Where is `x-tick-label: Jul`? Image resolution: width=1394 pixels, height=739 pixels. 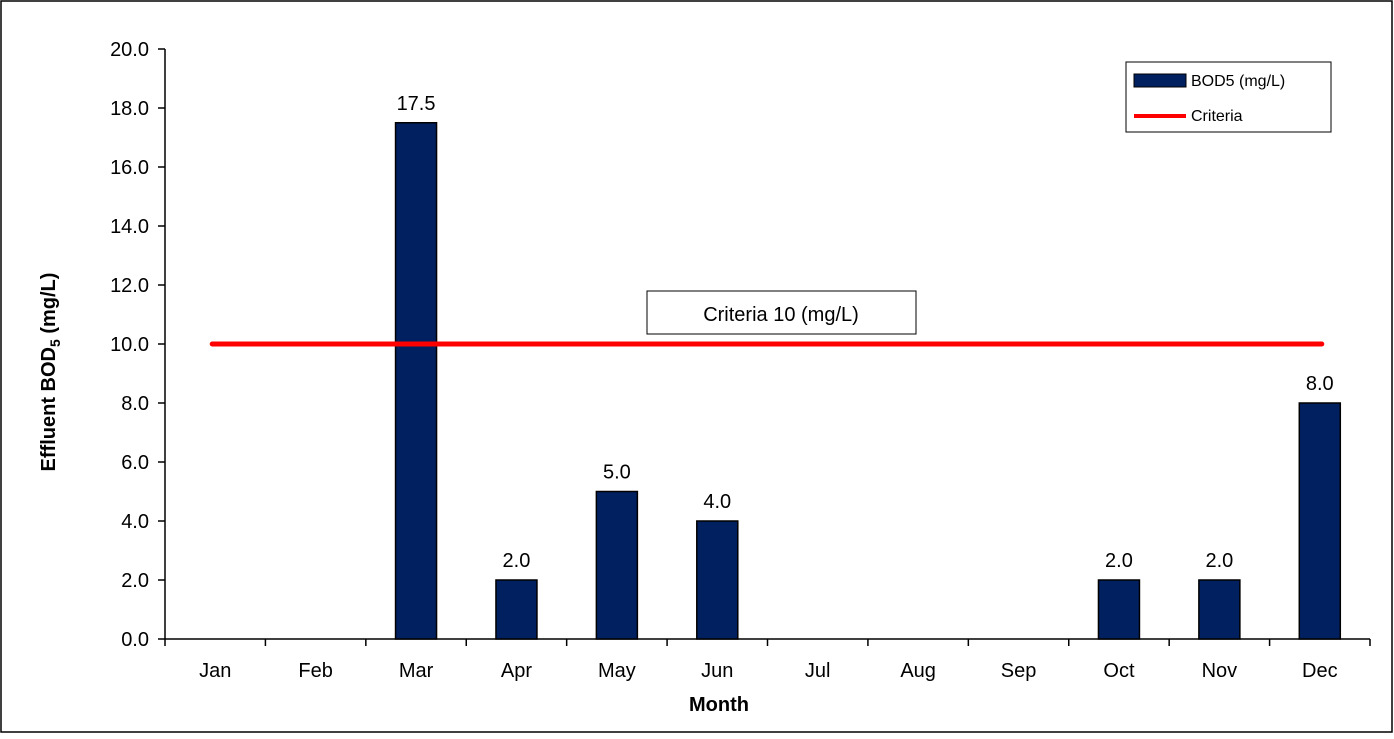
x-tick-label: Jul is located at coordinates (818, 671).